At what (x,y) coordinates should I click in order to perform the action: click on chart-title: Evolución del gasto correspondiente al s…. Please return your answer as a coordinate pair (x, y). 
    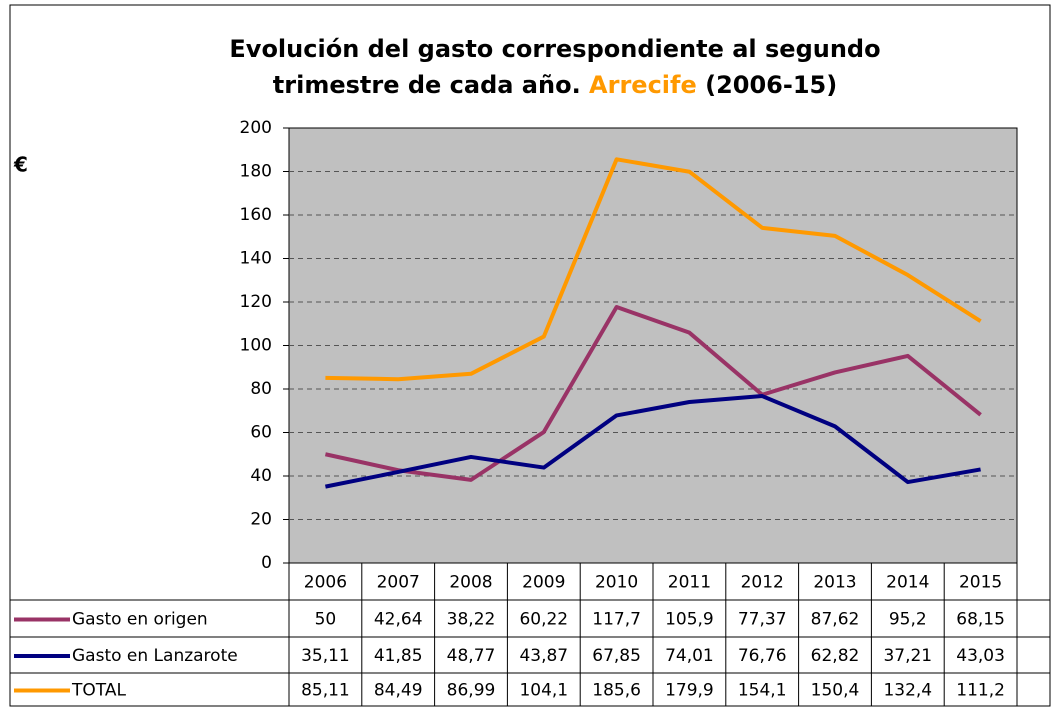
    Looking at the image, I should click on (554, 49).